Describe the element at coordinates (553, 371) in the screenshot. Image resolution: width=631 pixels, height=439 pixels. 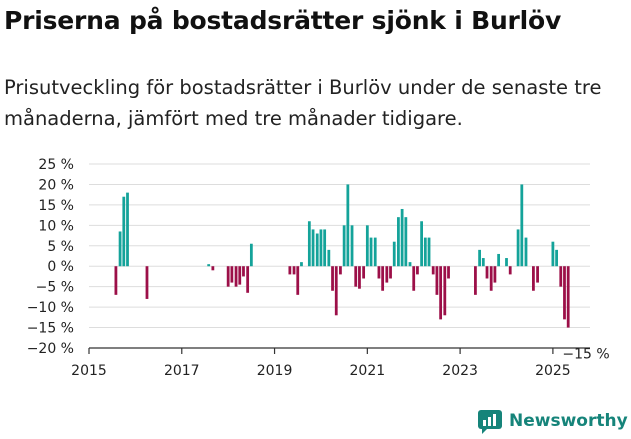
I see `x-tick-label: 2025` at that location.